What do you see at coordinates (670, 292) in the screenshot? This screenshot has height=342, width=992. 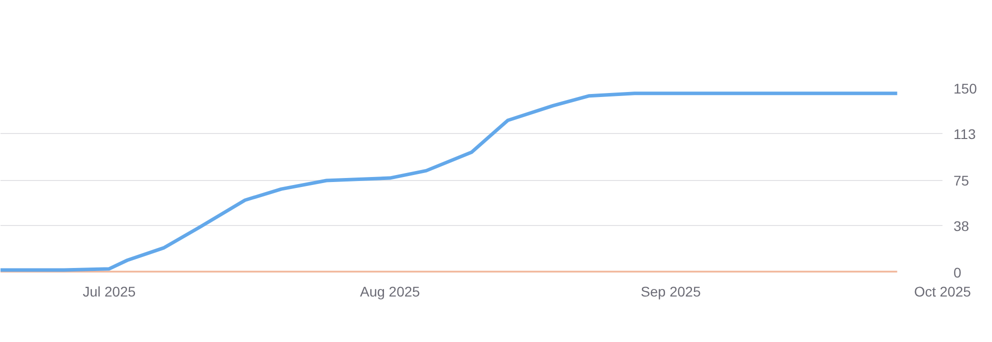 I see `x-tick-label: Sep 2025` at bounding box center [670, 292].